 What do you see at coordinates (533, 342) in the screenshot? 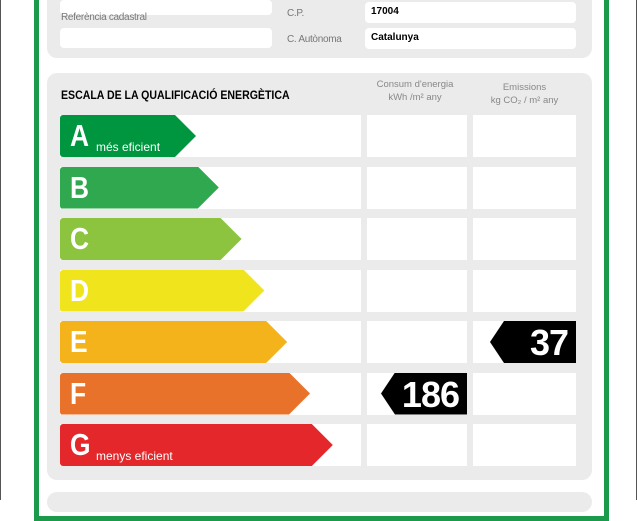
I see `emissions-value-badge: 37` at bounding box center [533, 342].